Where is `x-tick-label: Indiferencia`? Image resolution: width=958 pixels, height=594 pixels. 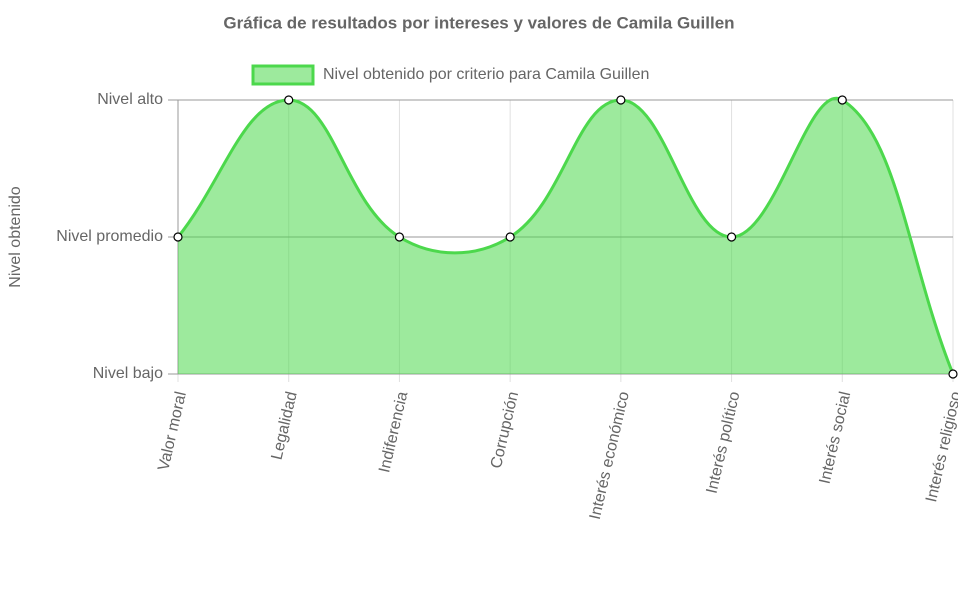
x-tick-label: Indiferencia is located at coordinates (393, 432).